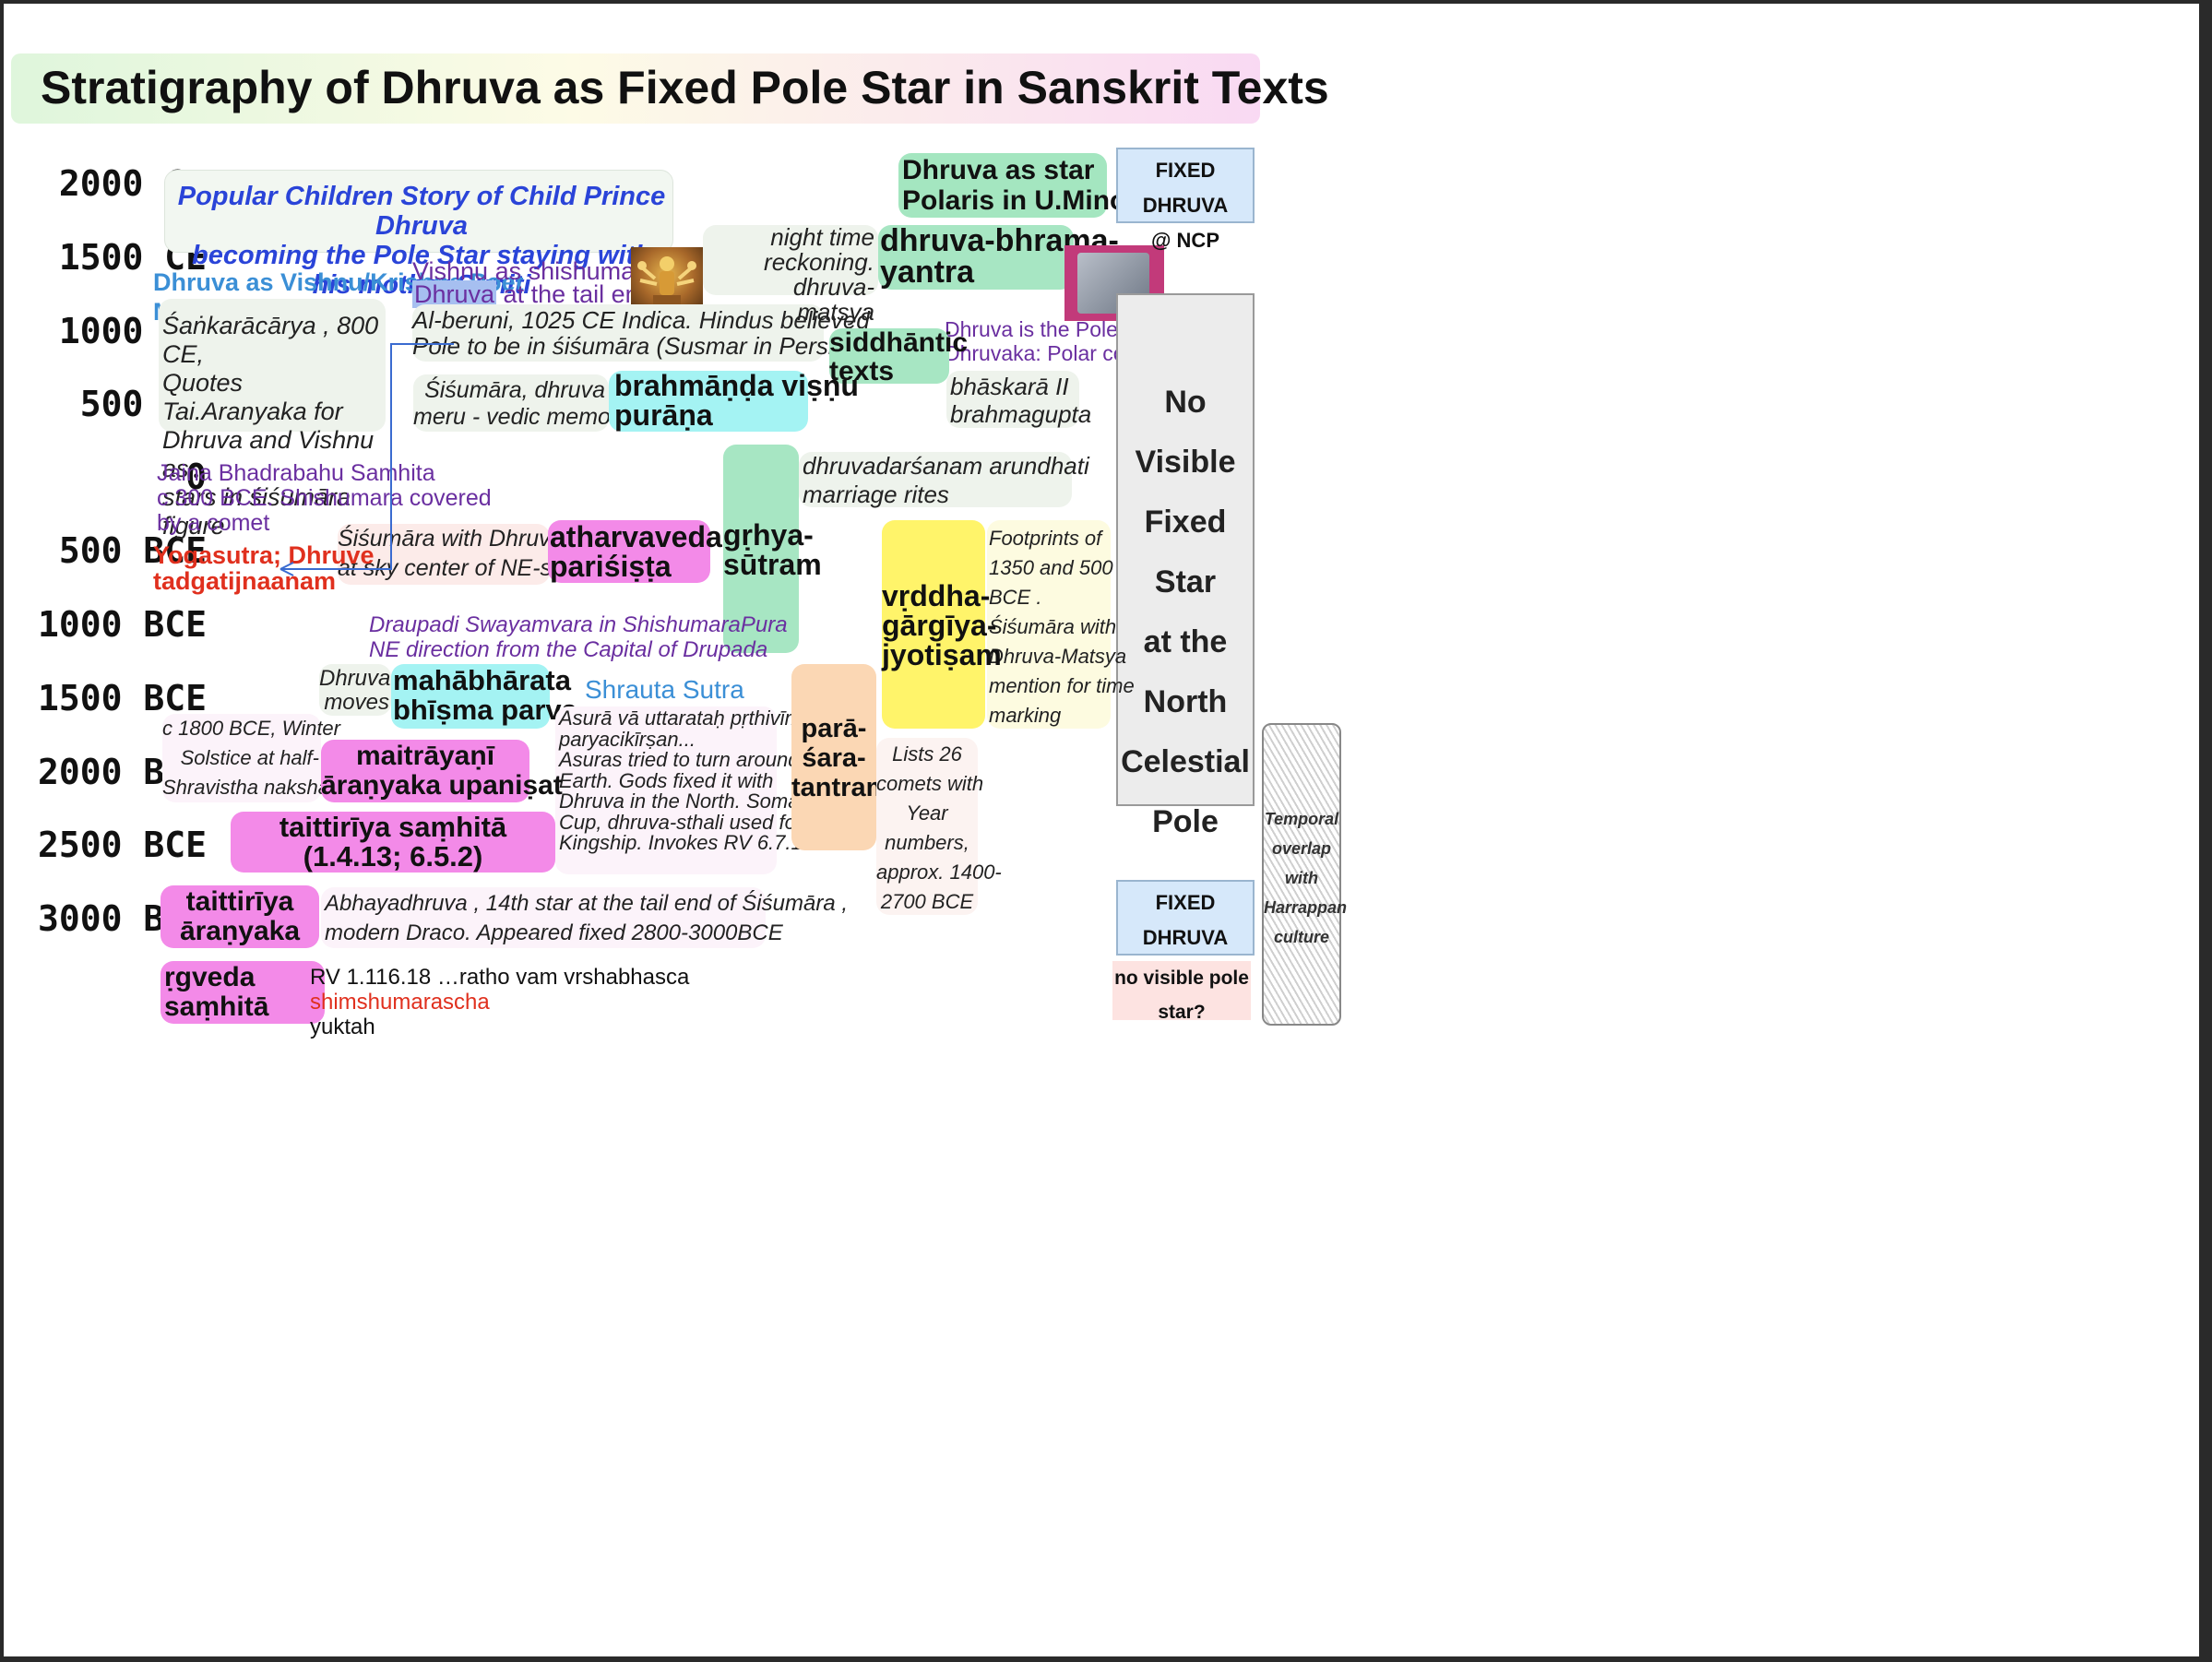  What do you see at coordinates (862, 371) in the screenshot?
I see `text-line: texts` at bounding box center [862, 371].